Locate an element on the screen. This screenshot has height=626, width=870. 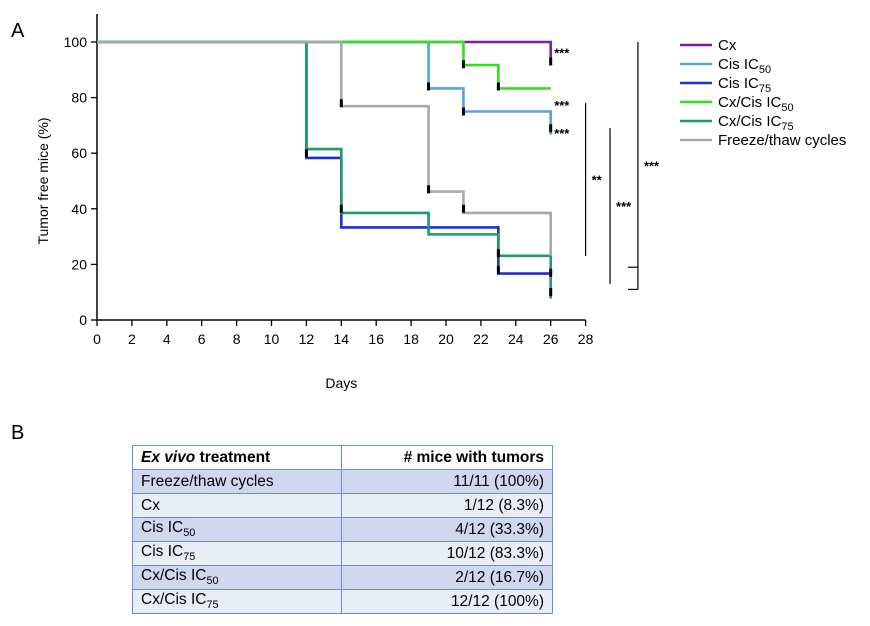
table-cell-mice: 4/12 (33.3%) is located at coordinates (447, 529).